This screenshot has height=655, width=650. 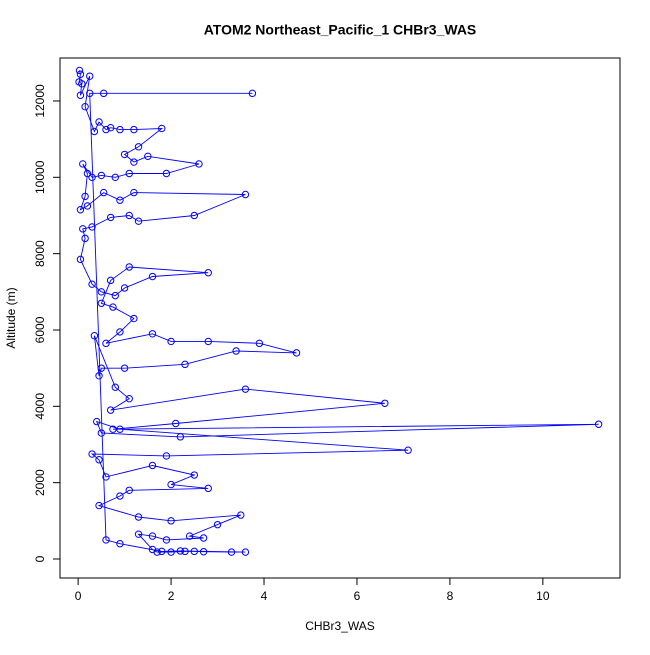 I want to click on y-axis-label: Altitude (m), so click(x=11, y=317).